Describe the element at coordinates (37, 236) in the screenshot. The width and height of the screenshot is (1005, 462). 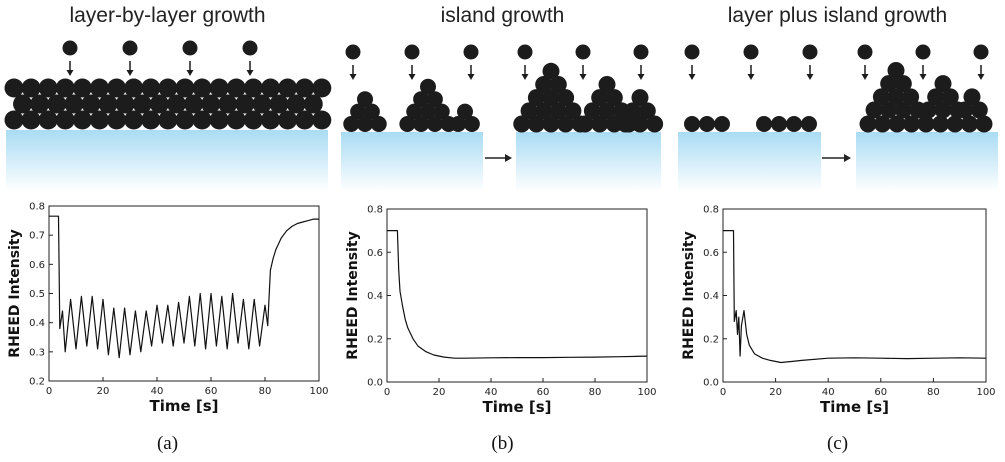
I see `y-tick-label: 0.7` at that location.